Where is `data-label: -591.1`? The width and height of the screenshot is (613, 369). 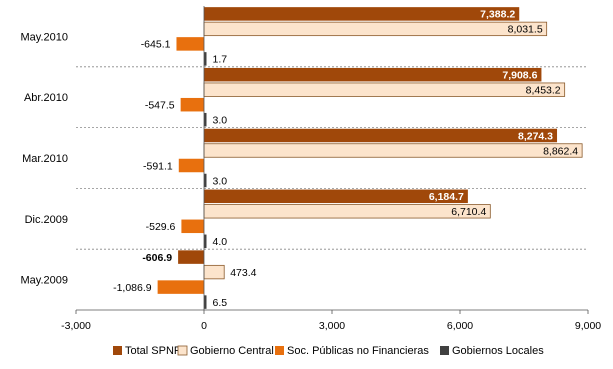 data-label: -591.1 is located at coordinates (158, 166).